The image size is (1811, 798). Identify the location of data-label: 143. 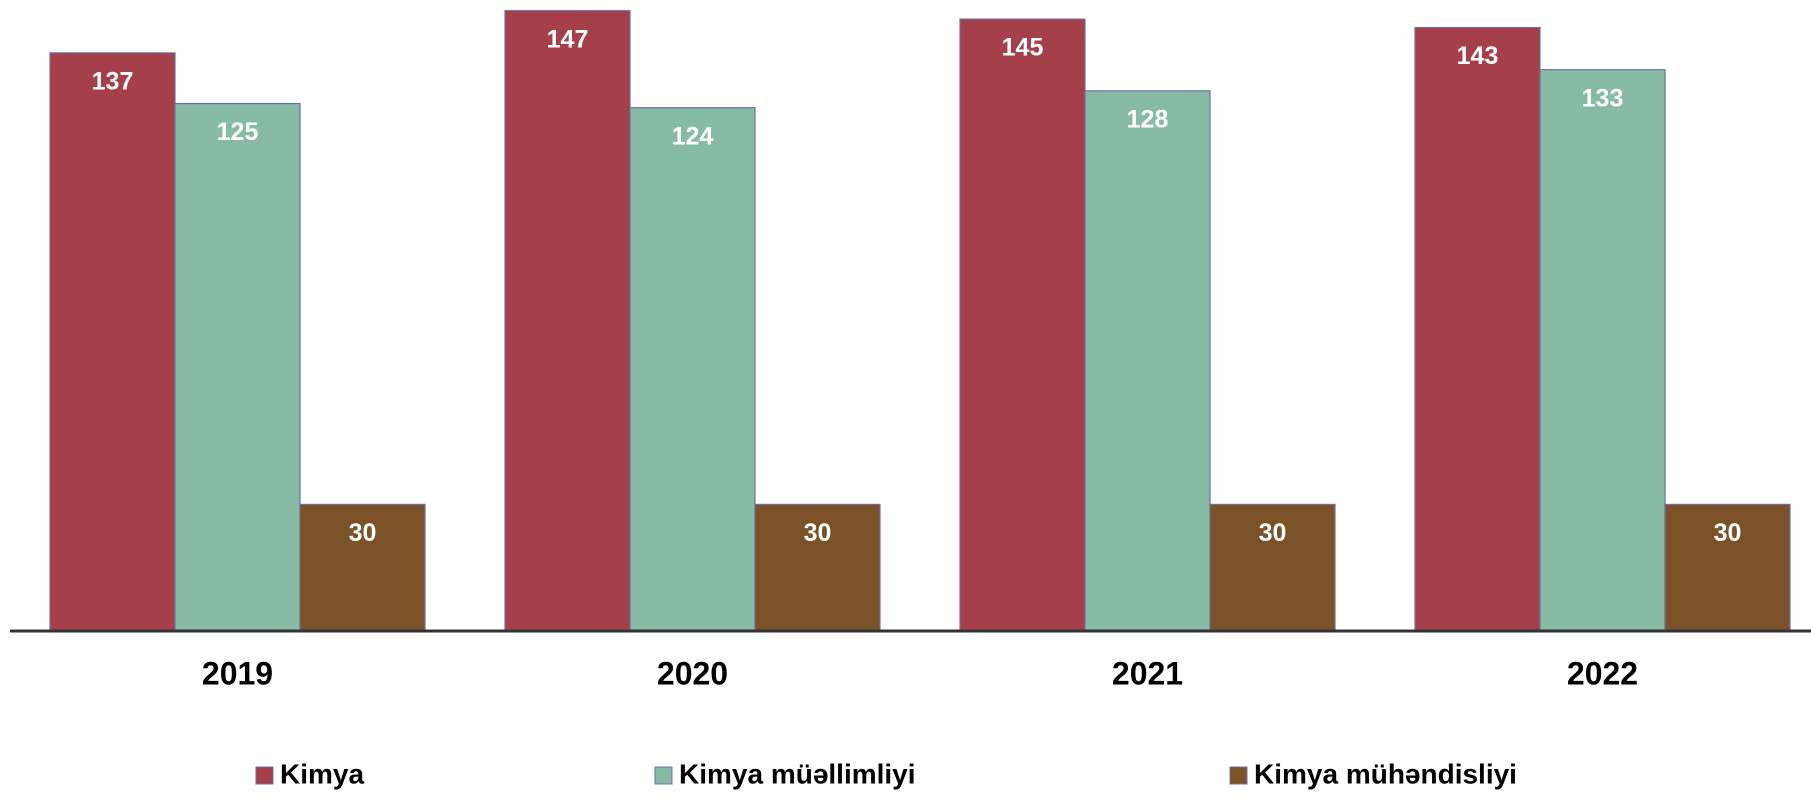
(1478, 56).